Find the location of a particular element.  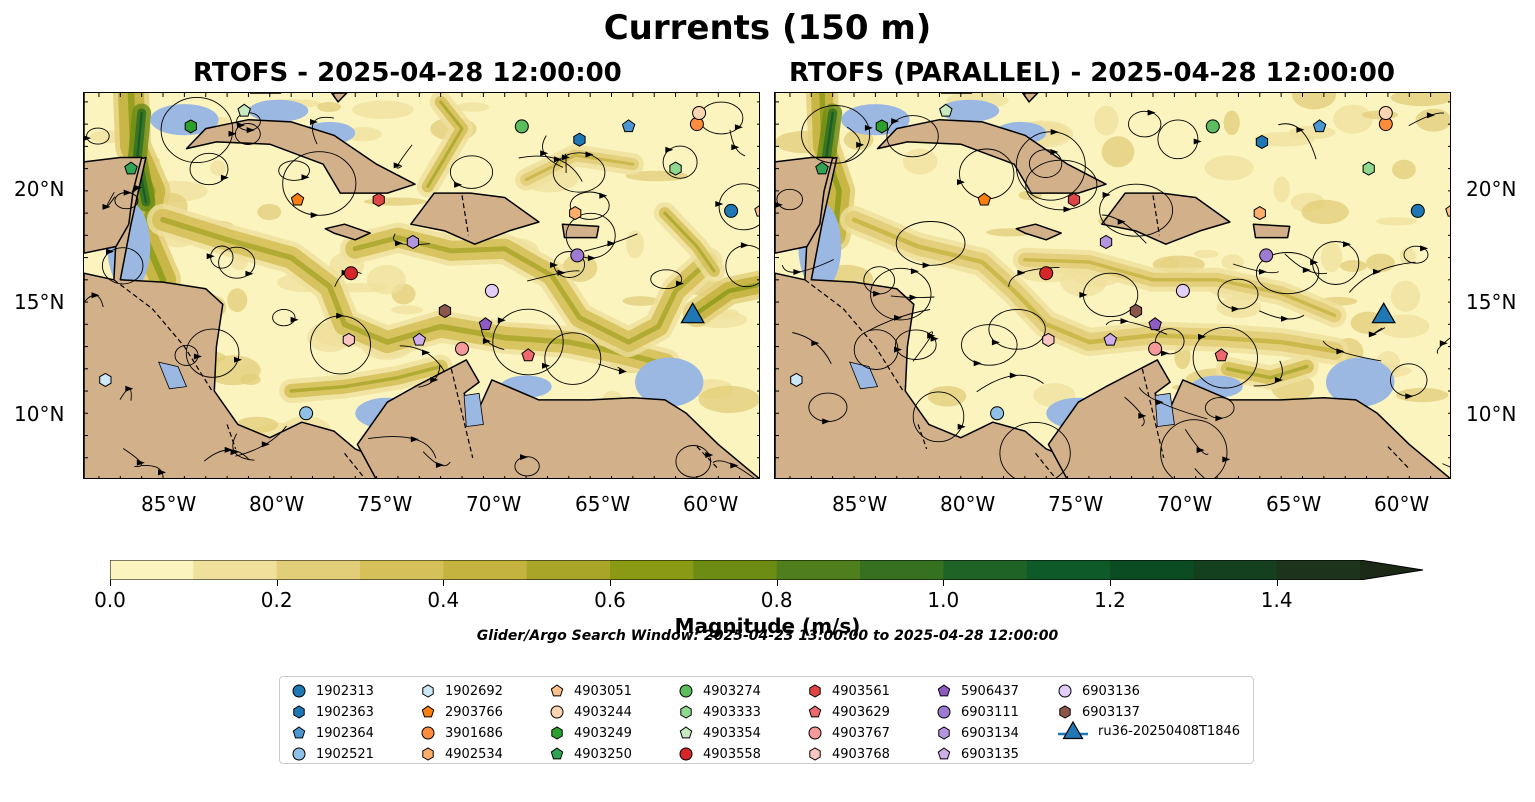

legend-label: 6903136 is located at coordinates (1111, 691).